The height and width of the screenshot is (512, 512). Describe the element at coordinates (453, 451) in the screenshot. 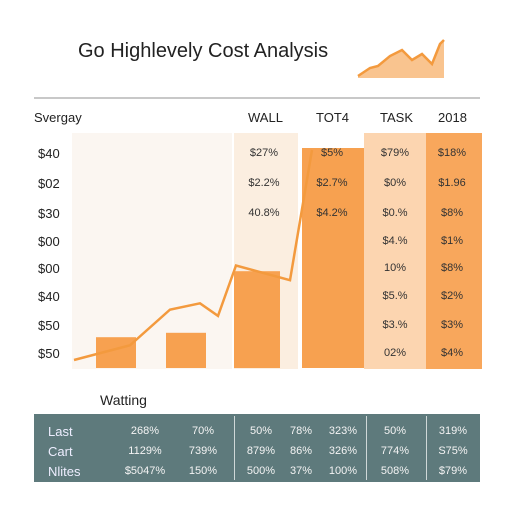

I see `table-cell: S75%` at that location.